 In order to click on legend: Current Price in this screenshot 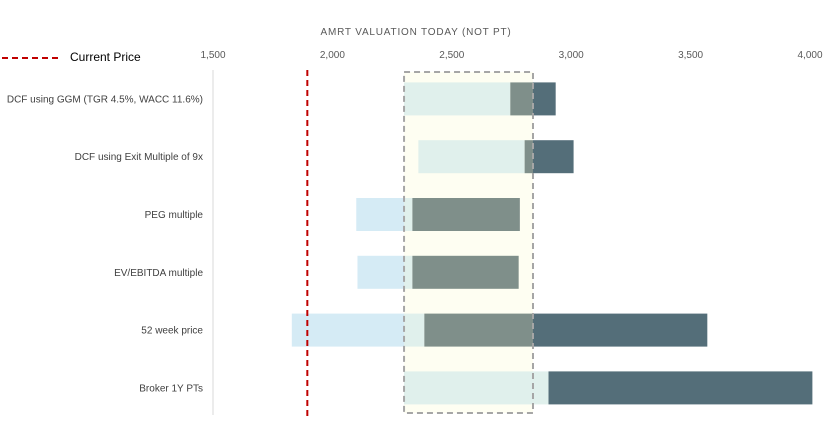, I will do `click(71, 57)`.